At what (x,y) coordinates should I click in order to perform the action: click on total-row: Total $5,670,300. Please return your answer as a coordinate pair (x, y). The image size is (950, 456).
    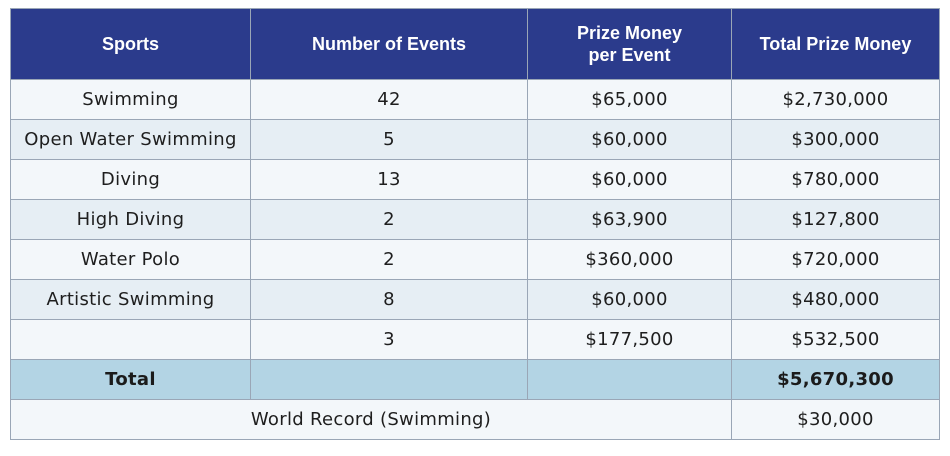
    Looking at the image, I should click on (475, 379).